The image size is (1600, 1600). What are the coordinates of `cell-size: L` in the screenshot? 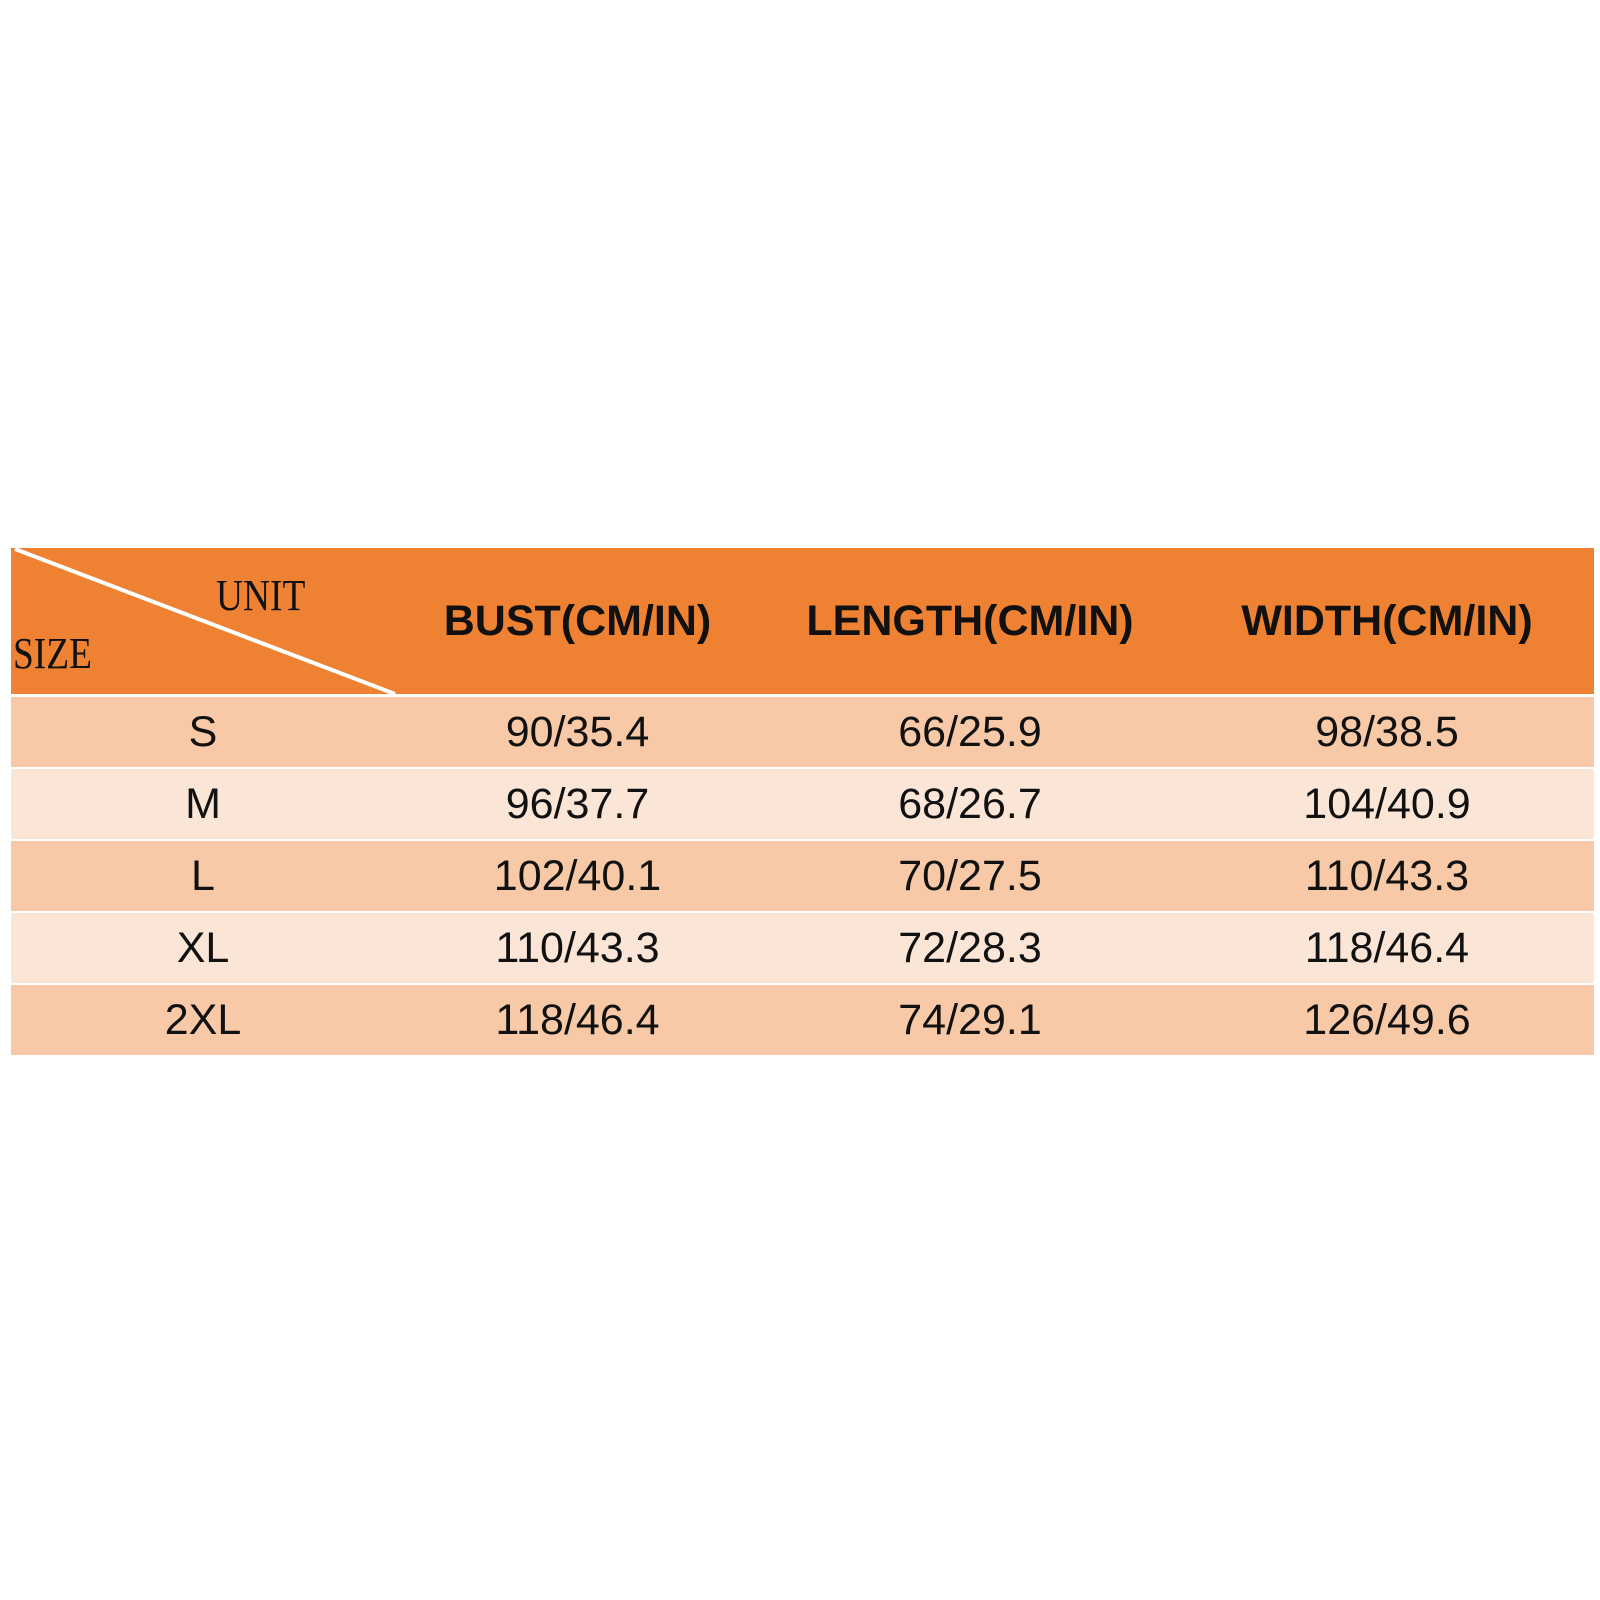 It's located at (203, 875).